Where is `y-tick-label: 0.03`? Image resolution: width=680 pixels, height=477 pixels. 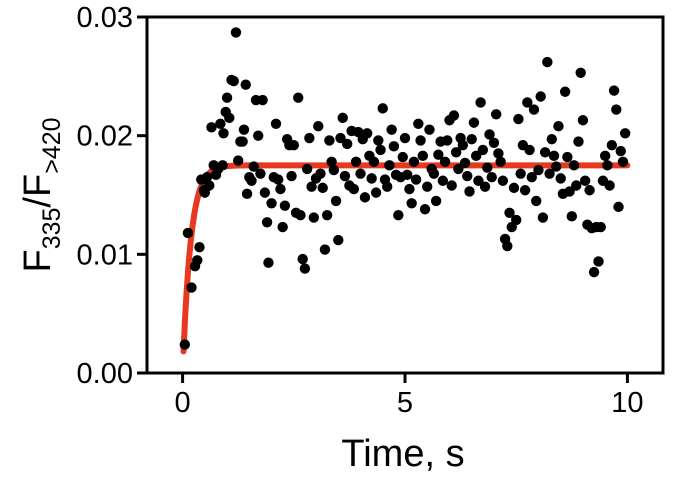 y-tick-label: 0.03 is located at coordinates (105, 18).